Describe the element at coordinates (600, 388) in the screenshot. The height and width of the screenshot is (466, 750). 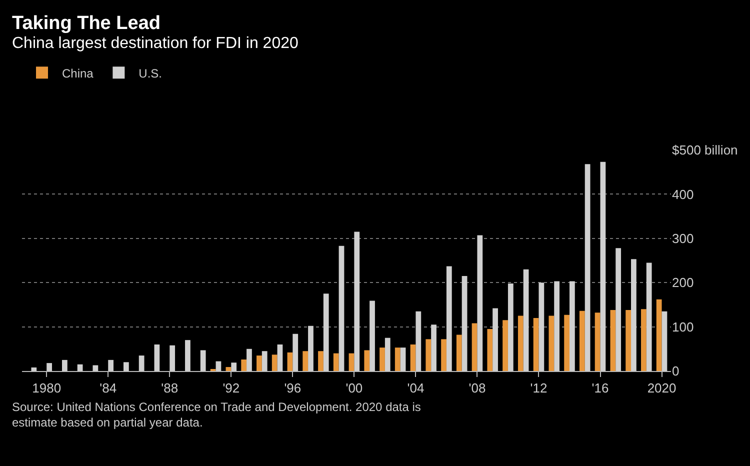
I see `x-tick-label: '16` at that location.